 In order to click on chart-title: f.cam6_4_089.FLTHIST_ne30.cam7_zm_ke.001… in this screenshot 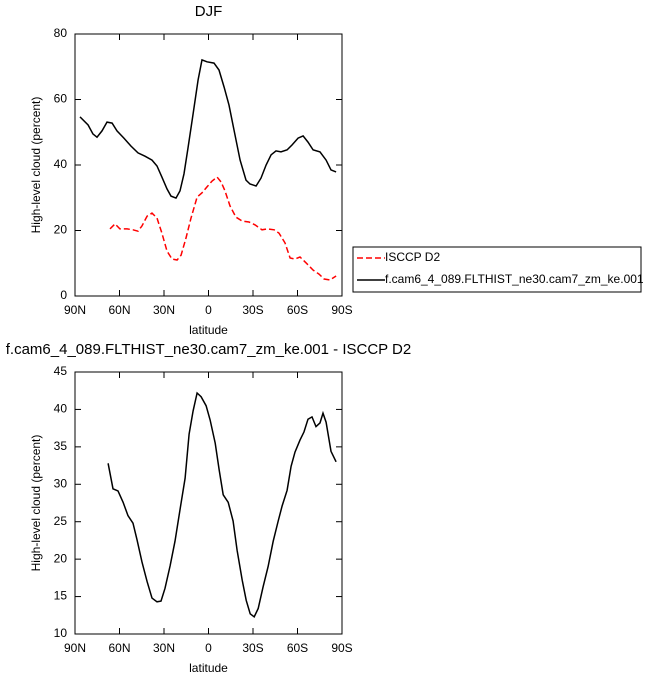, I will do `click(208, 349)`.